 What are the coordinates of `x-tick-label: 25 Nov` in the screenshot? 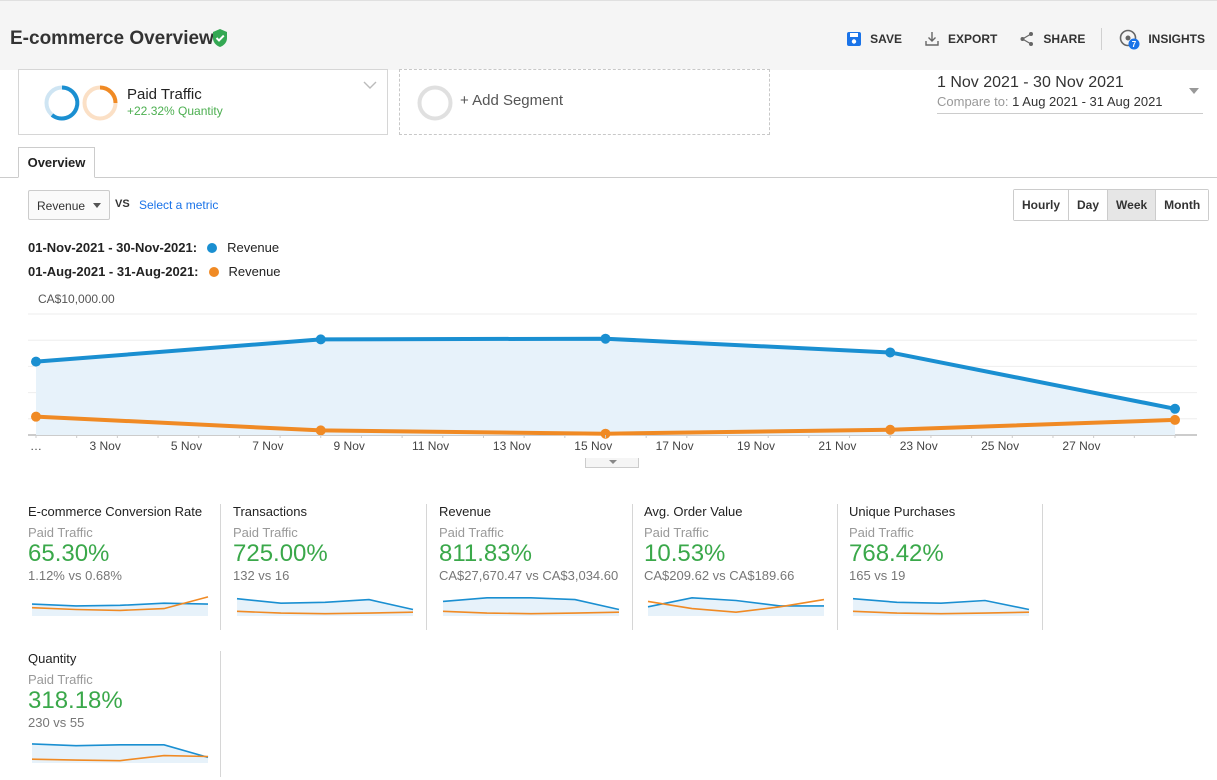 It's located at (1000, 446).